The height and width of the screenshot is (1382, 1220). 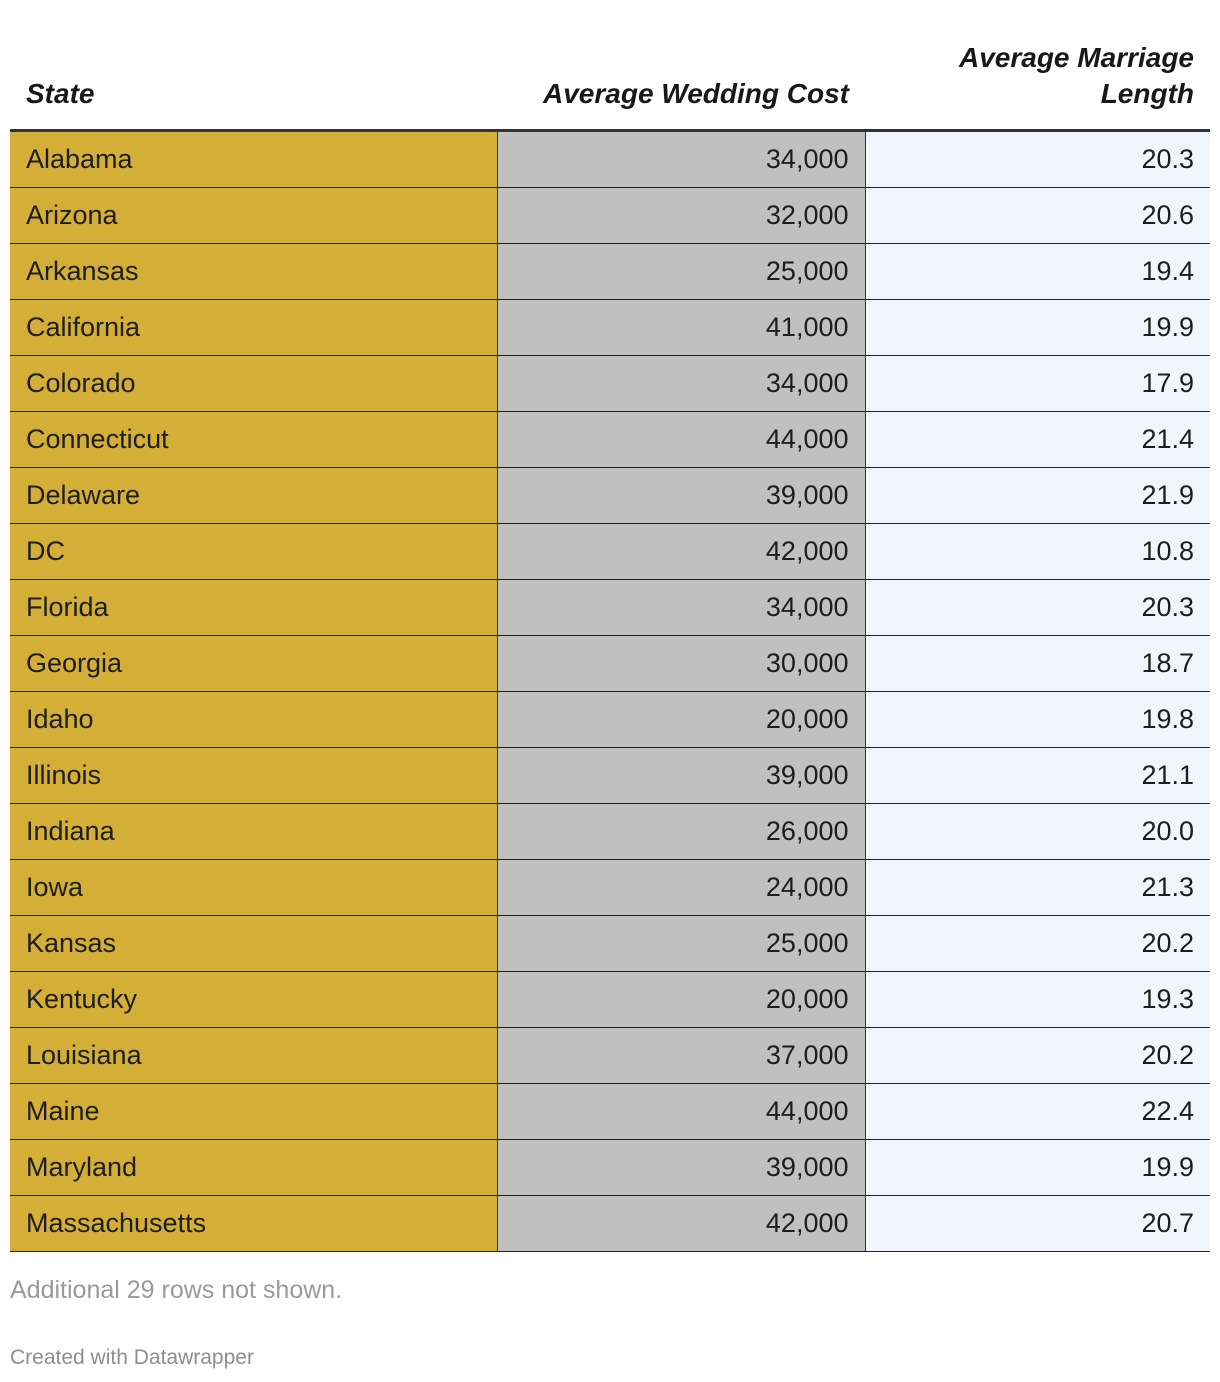 I want to click on table-row: Massachusetts 42,000 20.7, so click(x=610, y=1223).